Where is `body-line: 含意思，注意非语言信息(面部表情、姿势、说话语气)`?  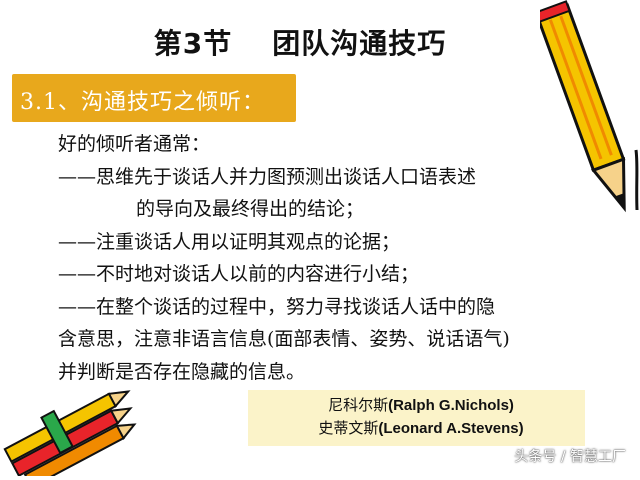 body-line: 含意思，注意非语言信息(面部表情、姿势、说话语气) is located at coordinates (284, 339).